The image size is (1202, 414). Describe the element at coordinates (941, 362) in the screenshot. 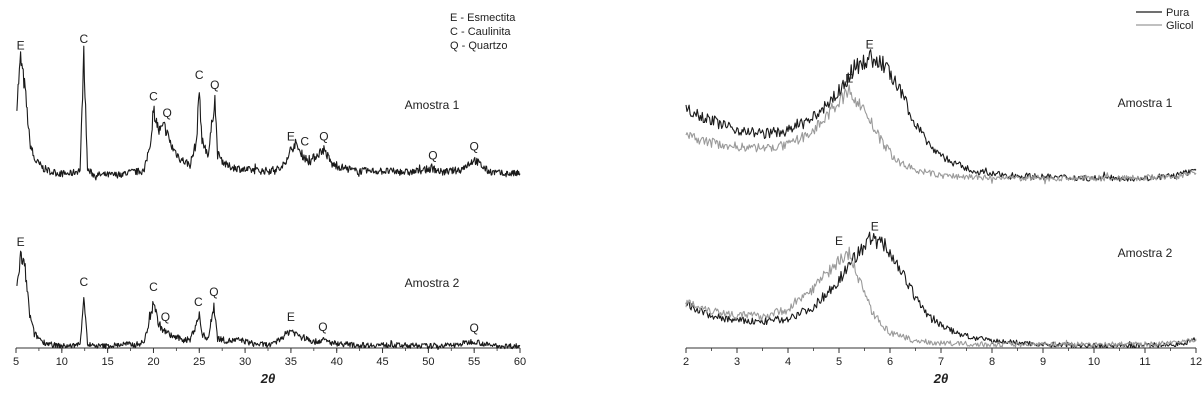

I see `x-tick-label: 7` at that location.